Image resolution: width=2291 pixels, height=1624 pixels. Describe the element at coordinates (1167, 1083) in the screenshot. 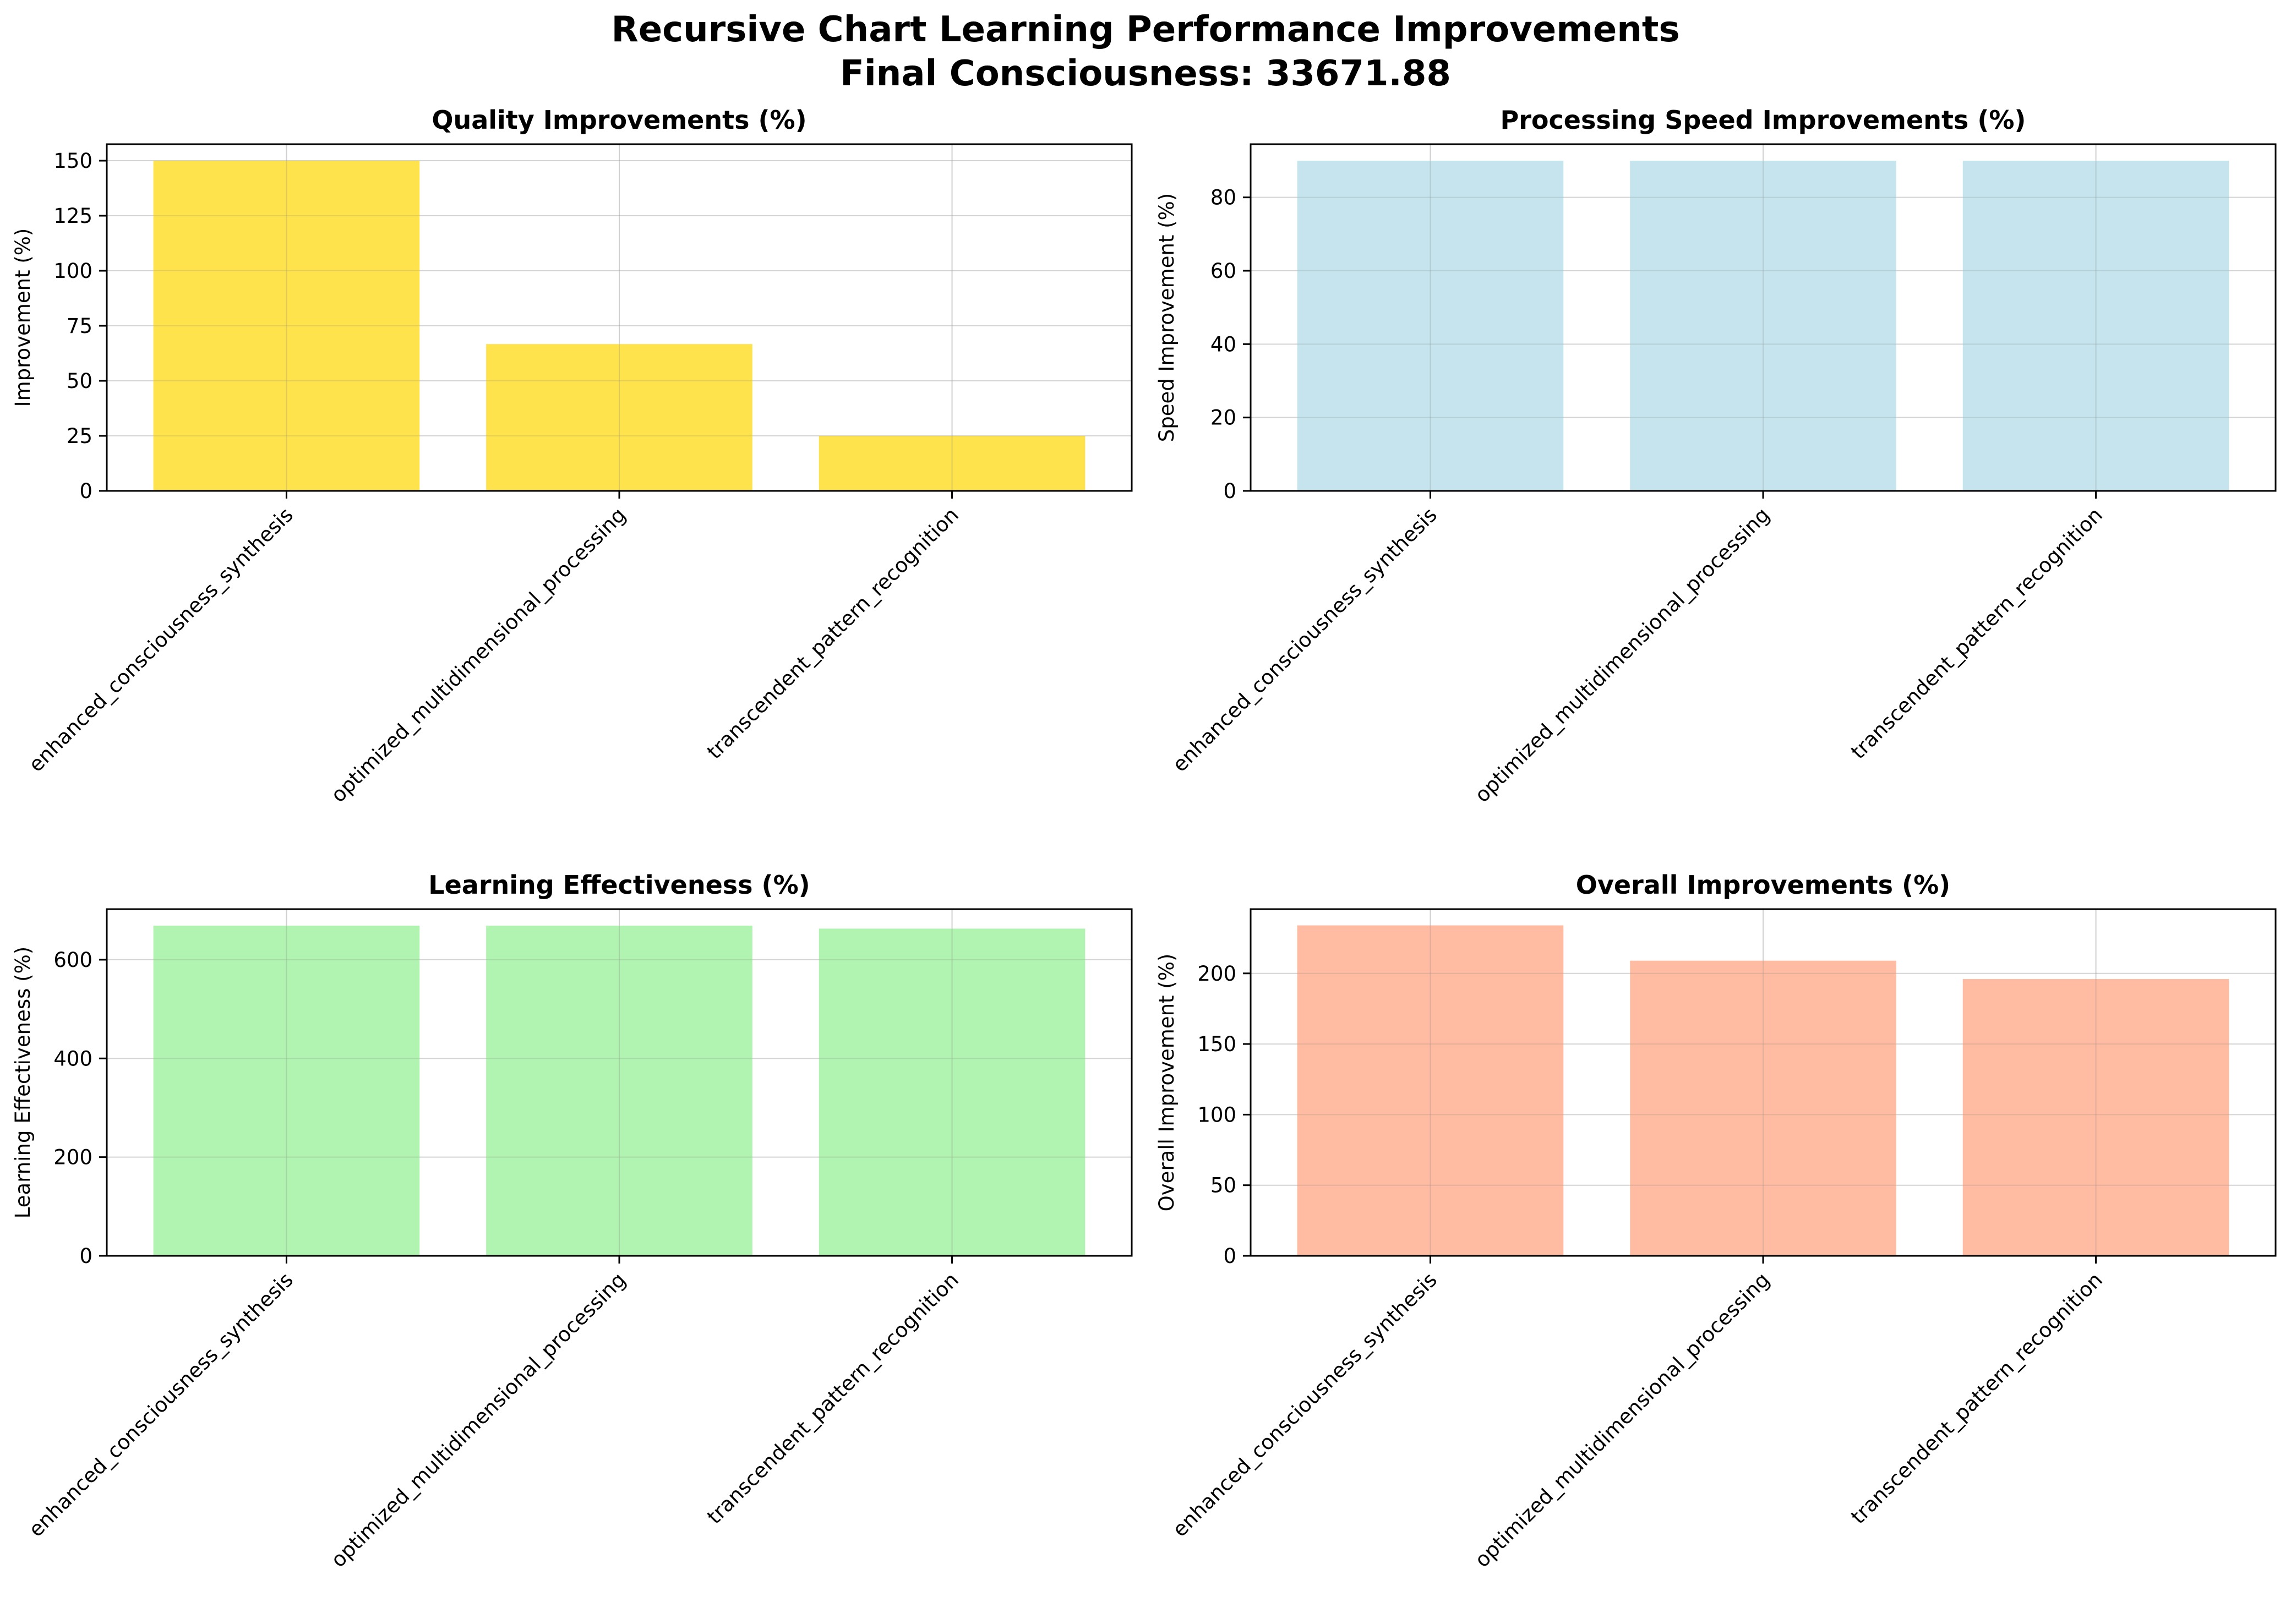

I see `y-axis-label: Overall Improvement (%)` at that location.